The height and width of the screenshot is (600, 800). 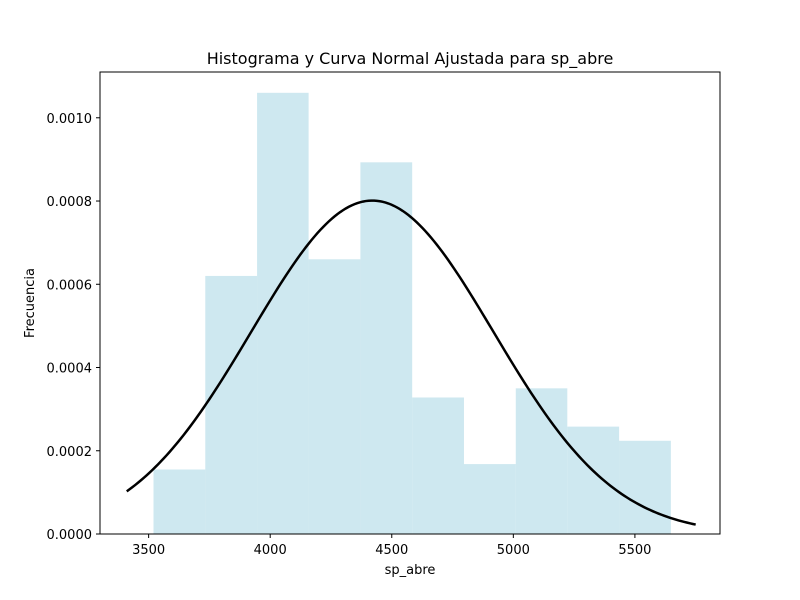 What do you see at coordinates (148, 550) in the screenshot?
I see `x-tick-label: 3500` at bounding box center [148, 550].